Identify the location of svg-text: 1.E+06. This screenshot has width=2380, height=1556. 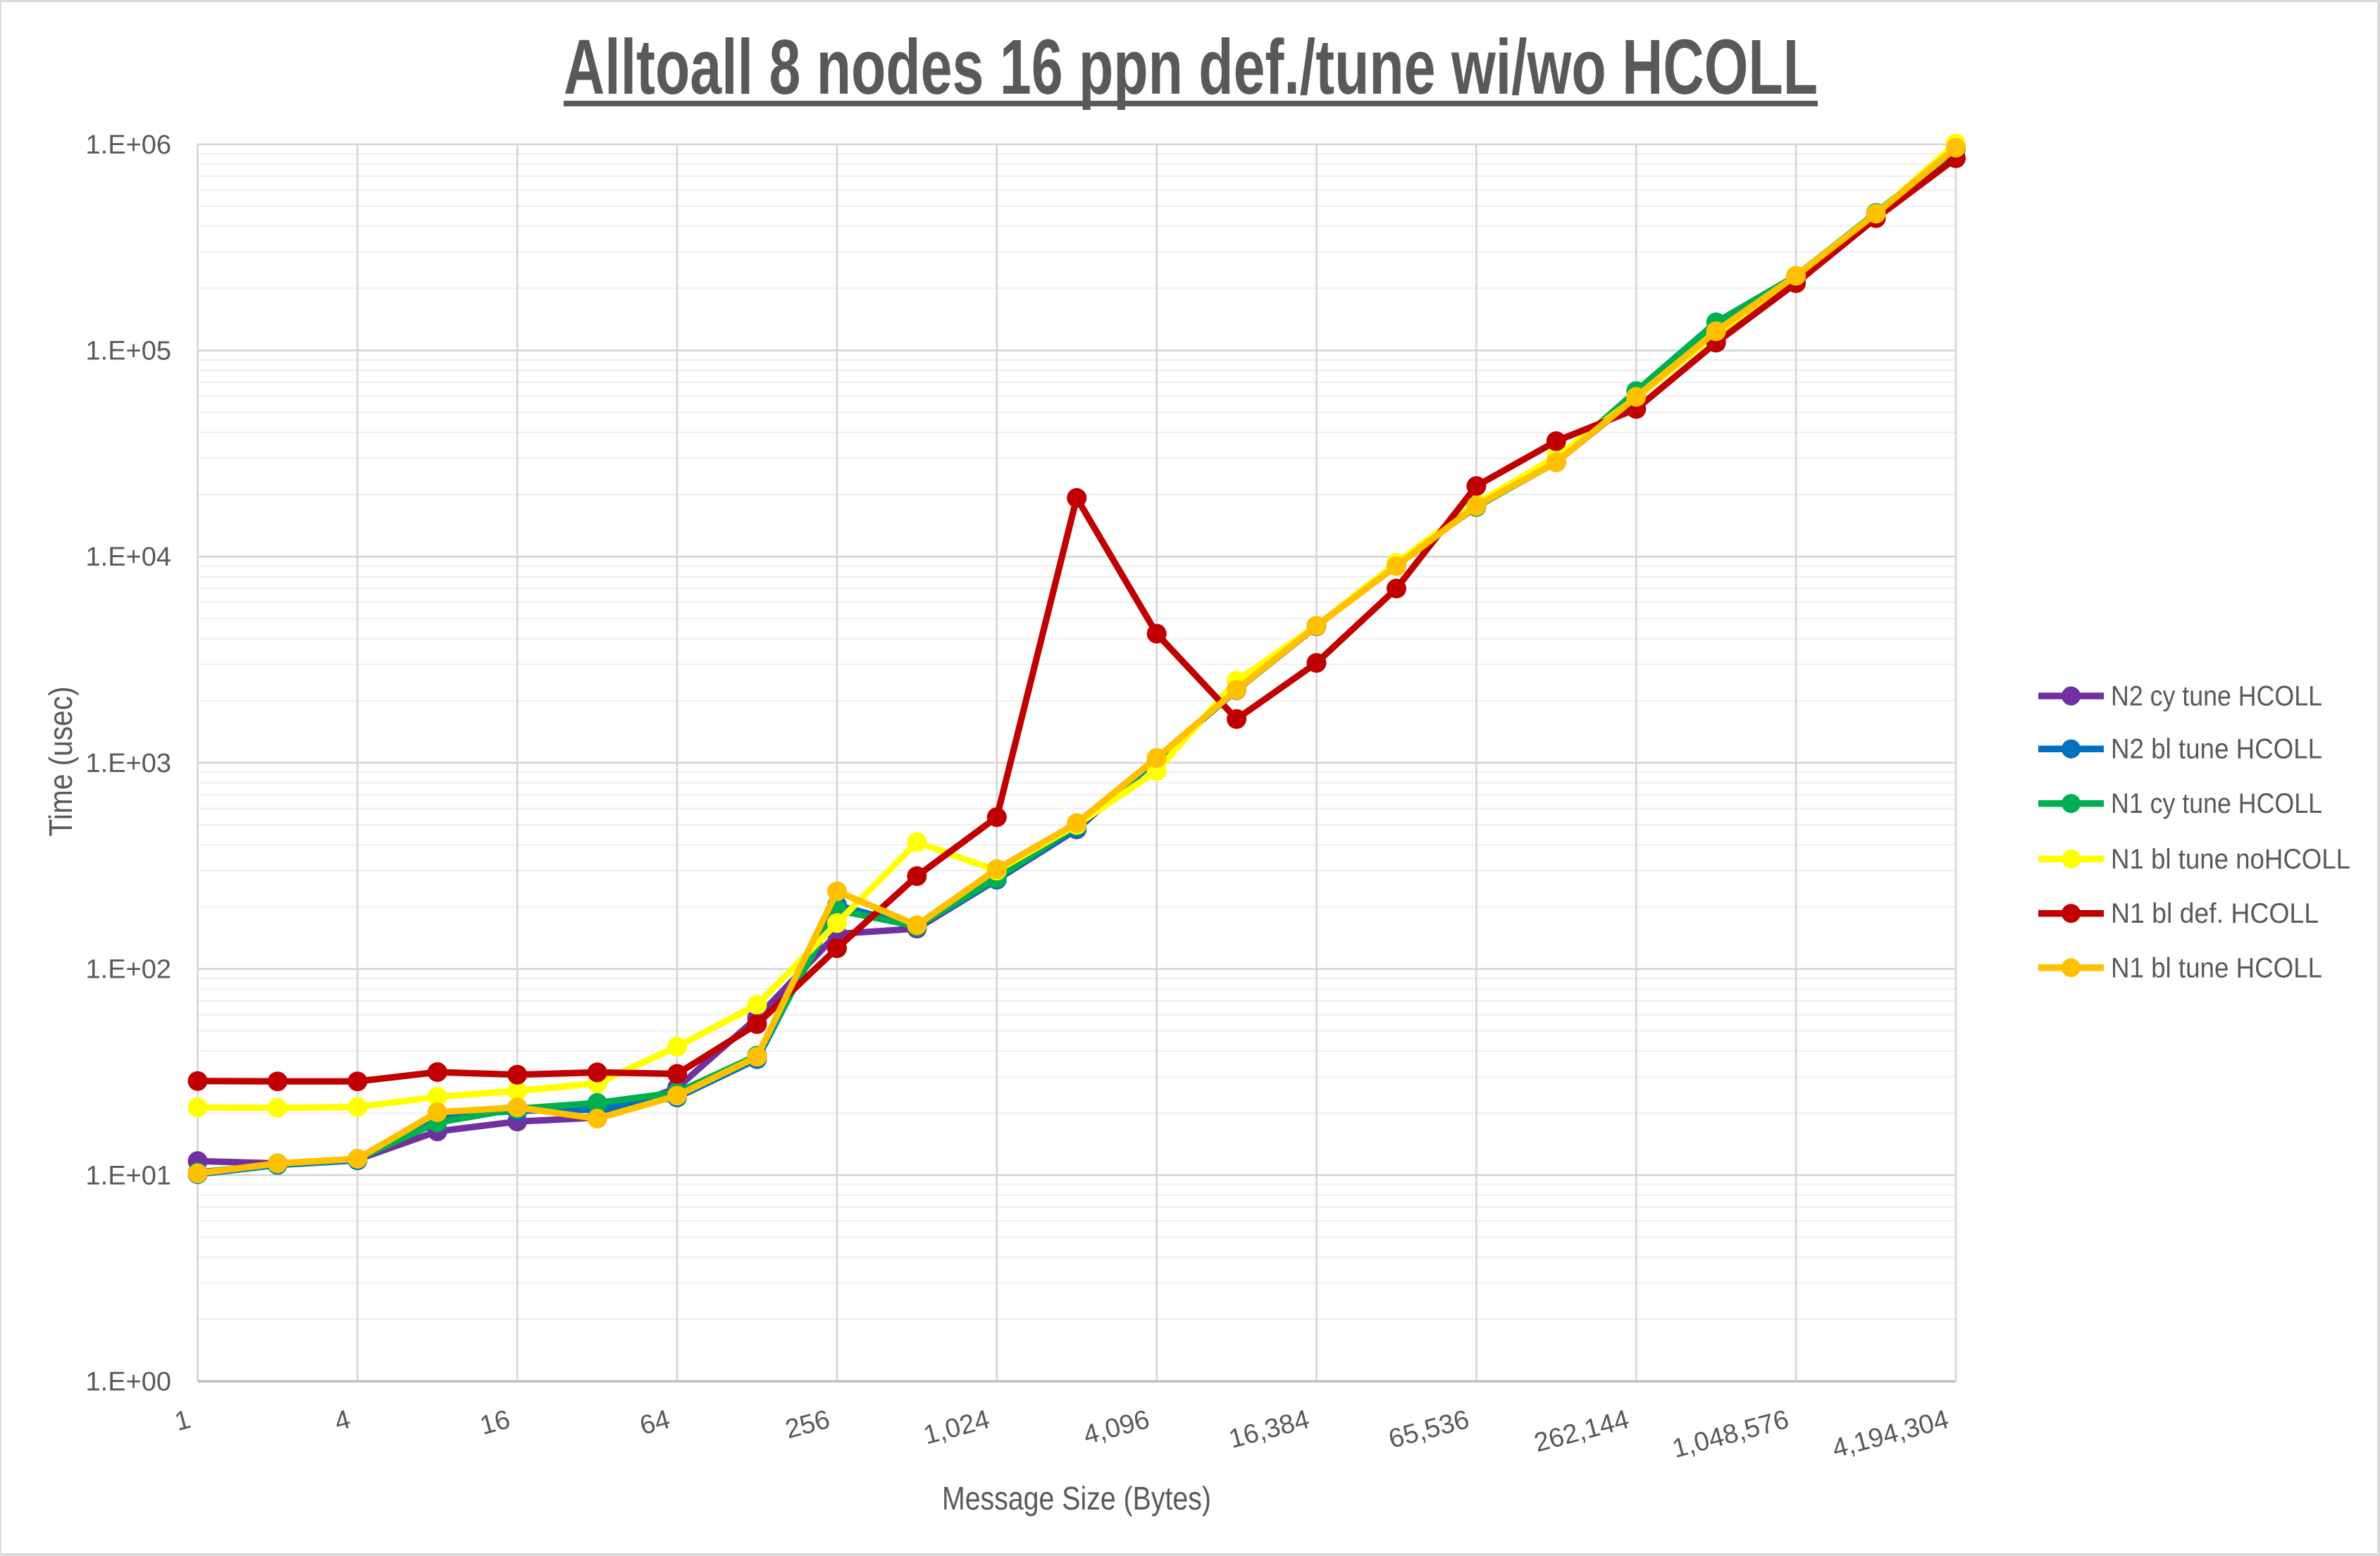
(129, 145).